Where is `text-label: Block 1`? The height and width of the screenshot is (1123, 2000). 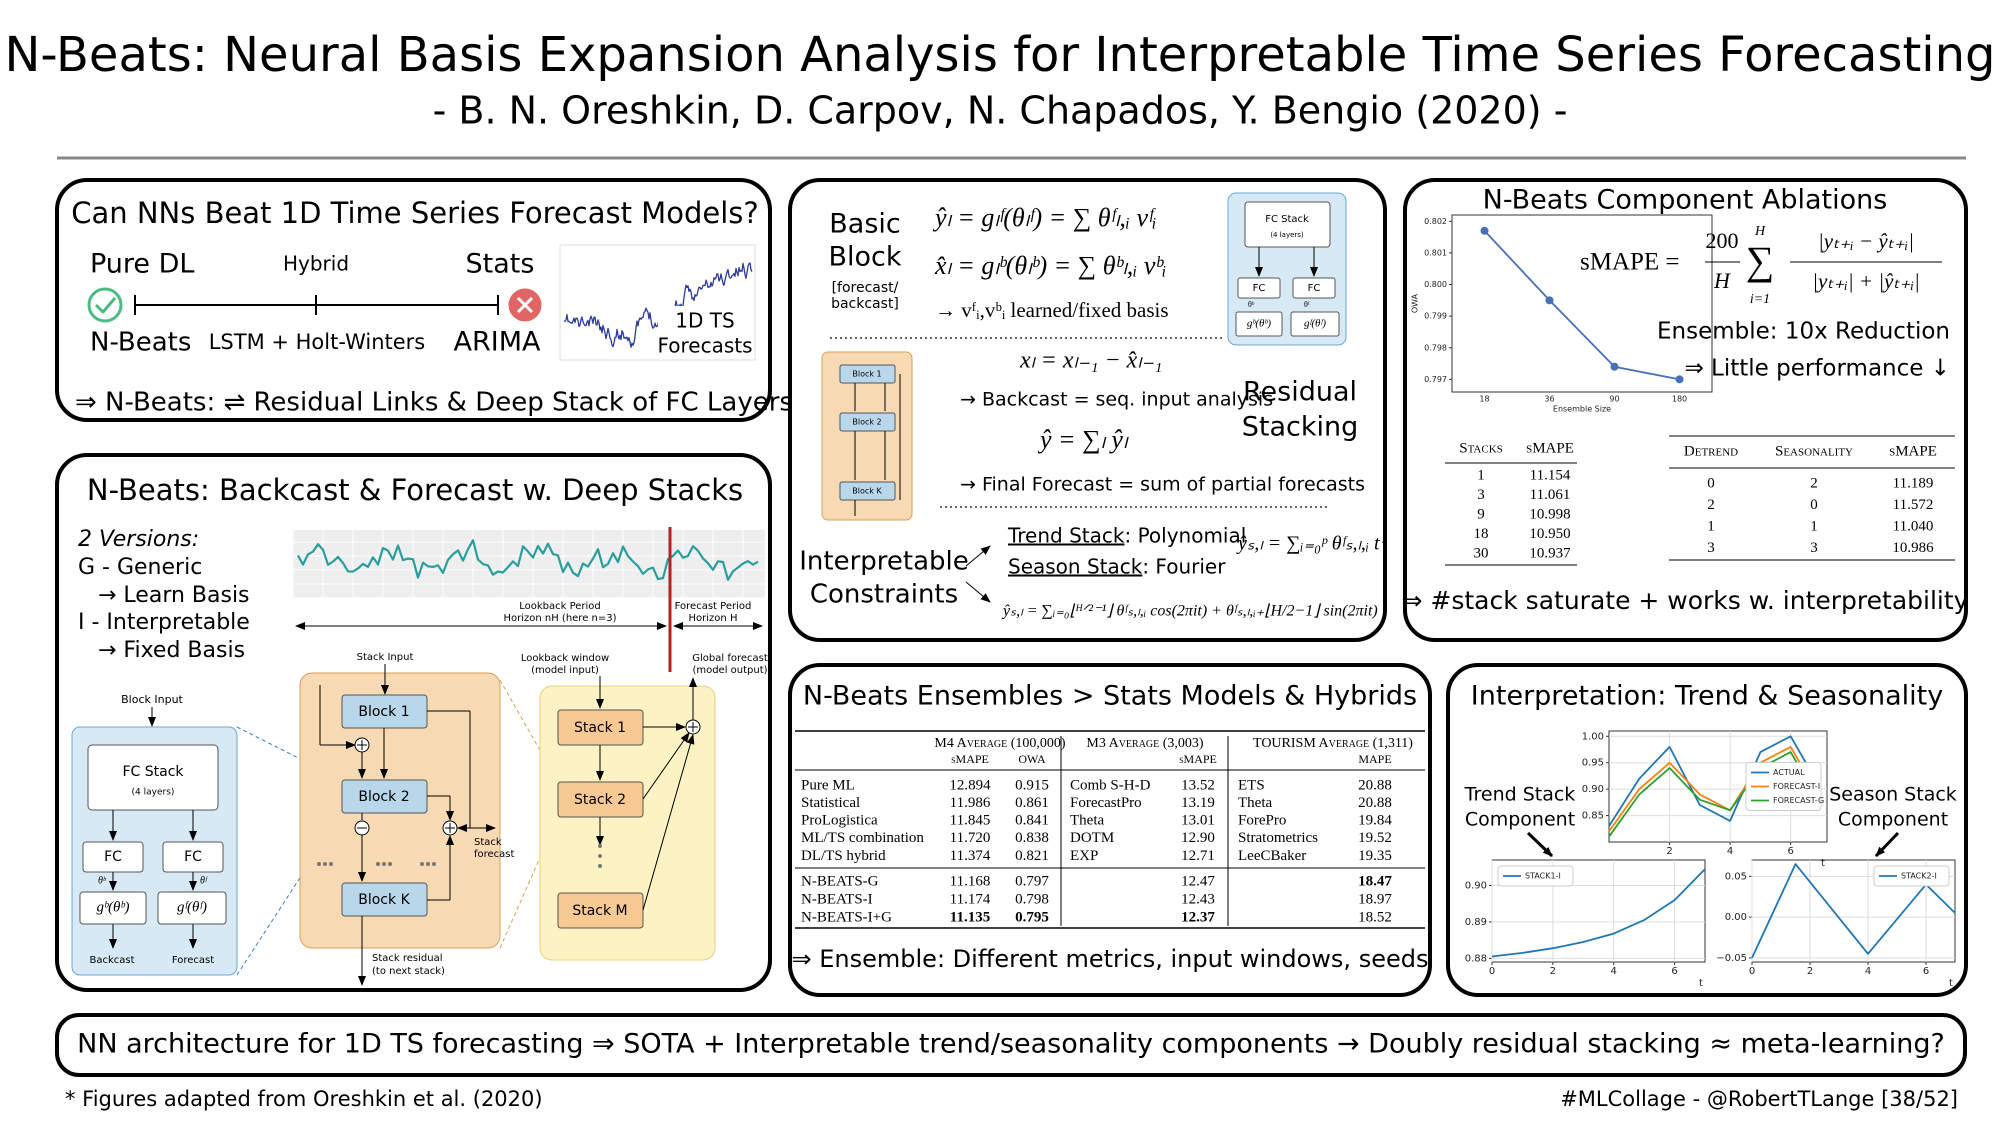 text-label: Block 1 is located at coordinates (383, 712).